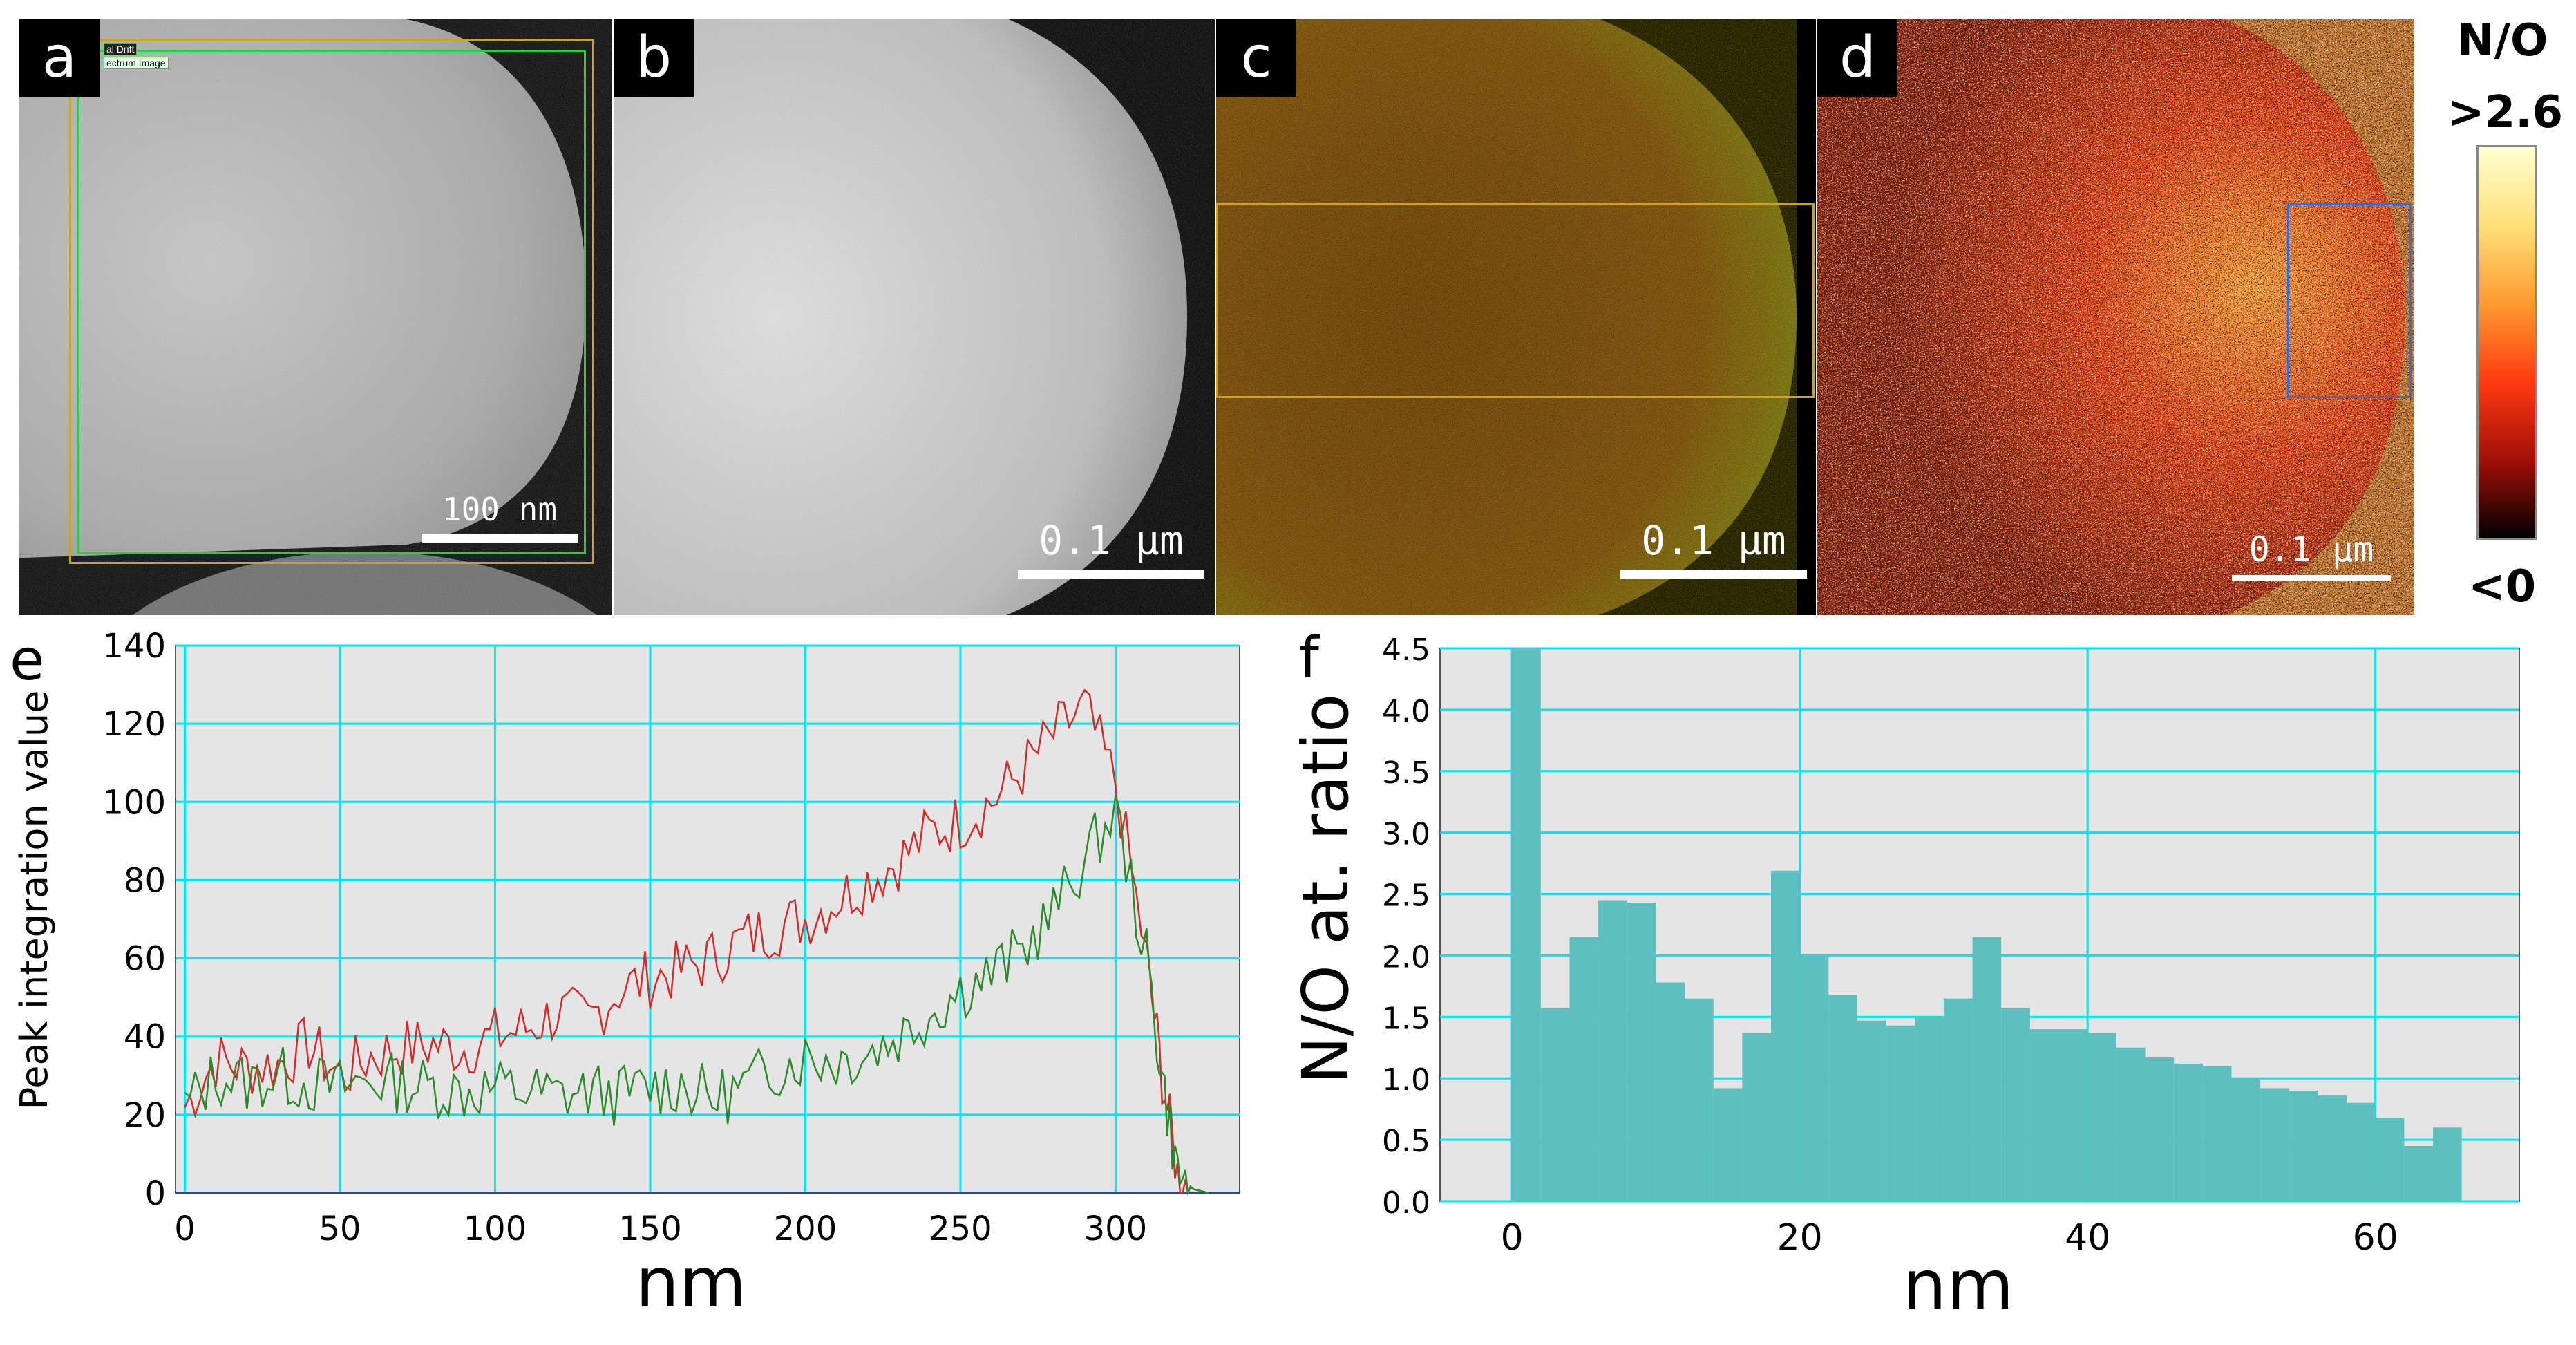 This screenshot has width=2576, height=1345. What do you see at coordinates (59, 58) in the screenshot?
I see `panel-a-letter: a` at bounding box center [59, 58].